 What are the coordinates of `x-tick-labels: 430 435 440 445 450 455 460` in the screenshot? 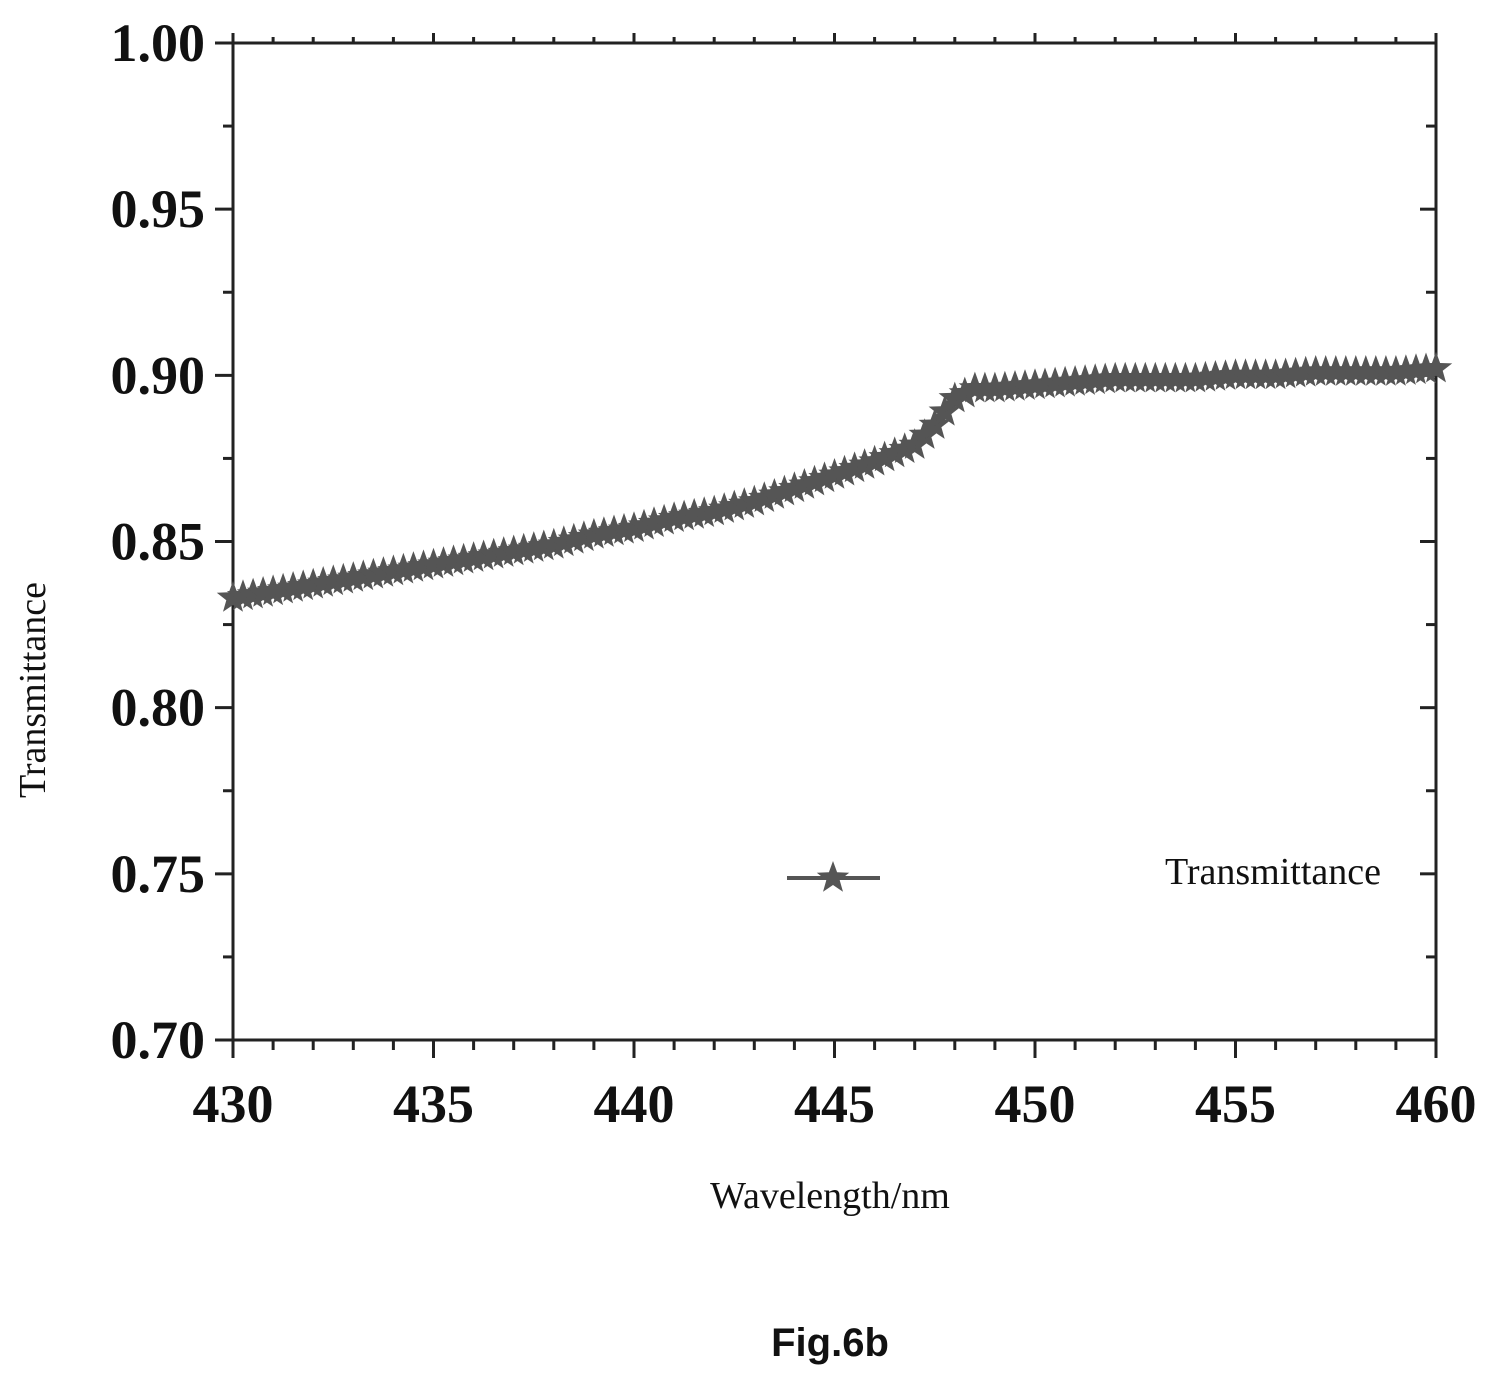 It's located at (835, 1104).